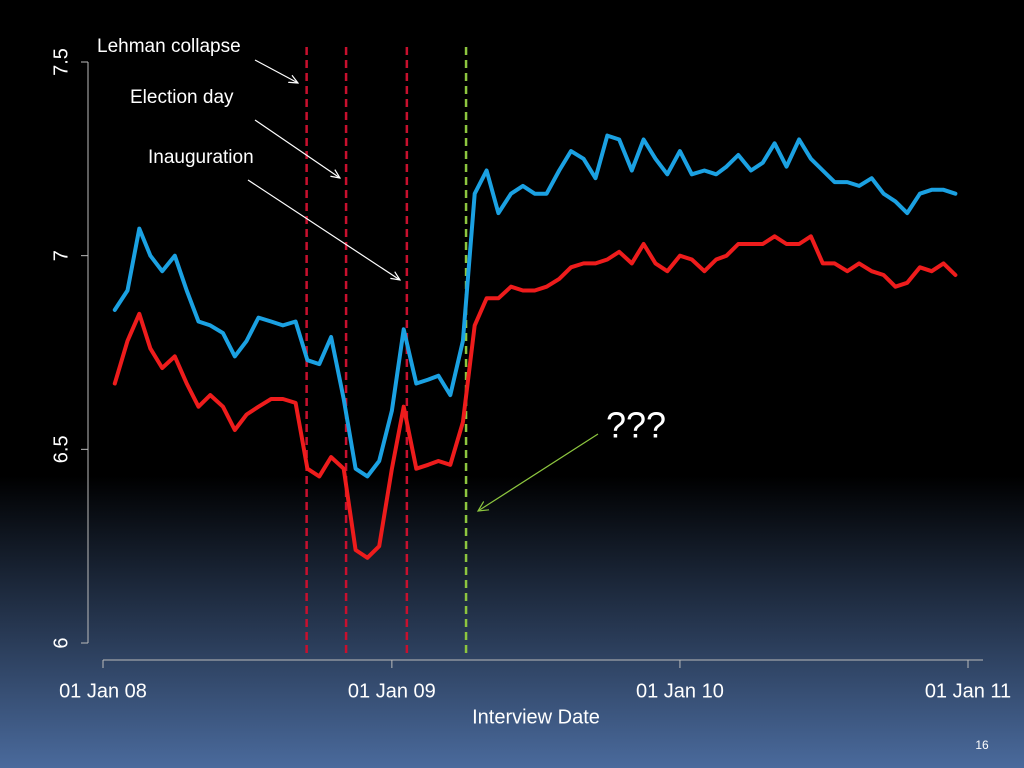  What do you see at coordinates (680, 691) in the screenshot?
I see `x-tick-label: 01 Jan 10` at bounding box center [680, 691].